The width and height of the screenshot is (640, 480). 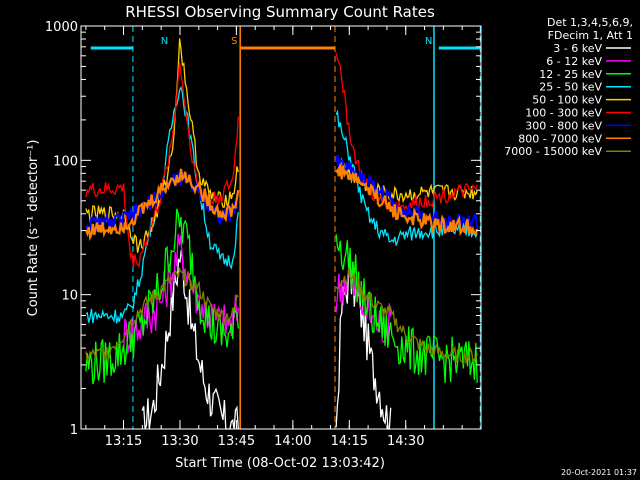 I want to click on legend-label: 7000 - 15000 keV, so click(x=553, y=151).